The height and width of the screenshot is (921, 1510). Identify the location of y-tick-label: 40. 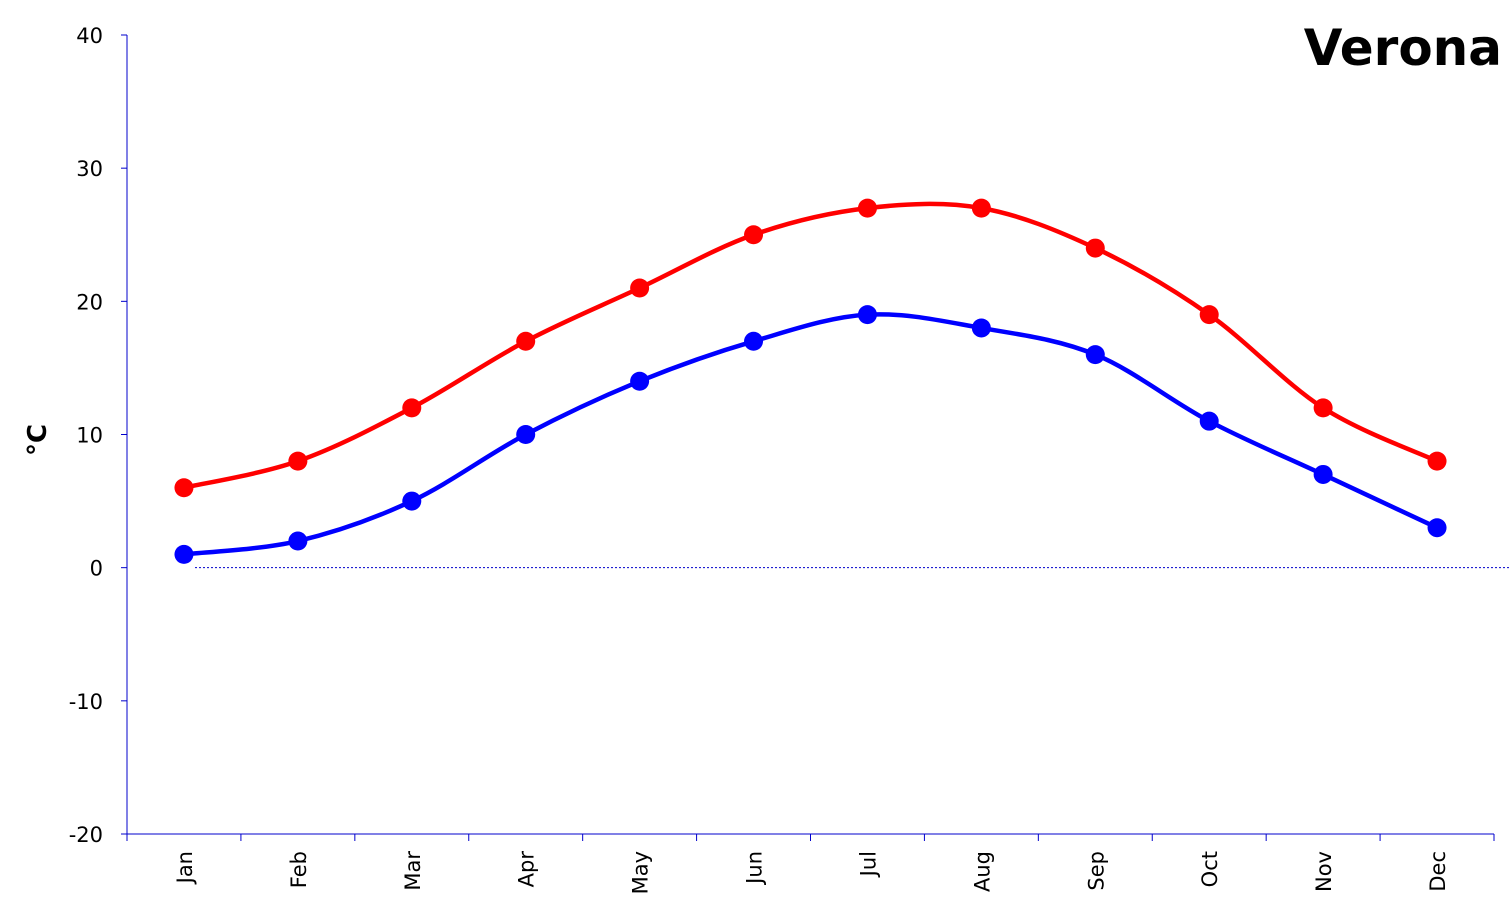
(89, 36).